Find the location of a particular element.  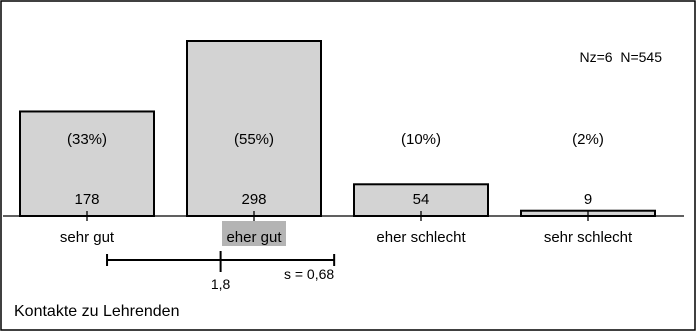

percent-label: (33%) is located at coordinates (87, 139).